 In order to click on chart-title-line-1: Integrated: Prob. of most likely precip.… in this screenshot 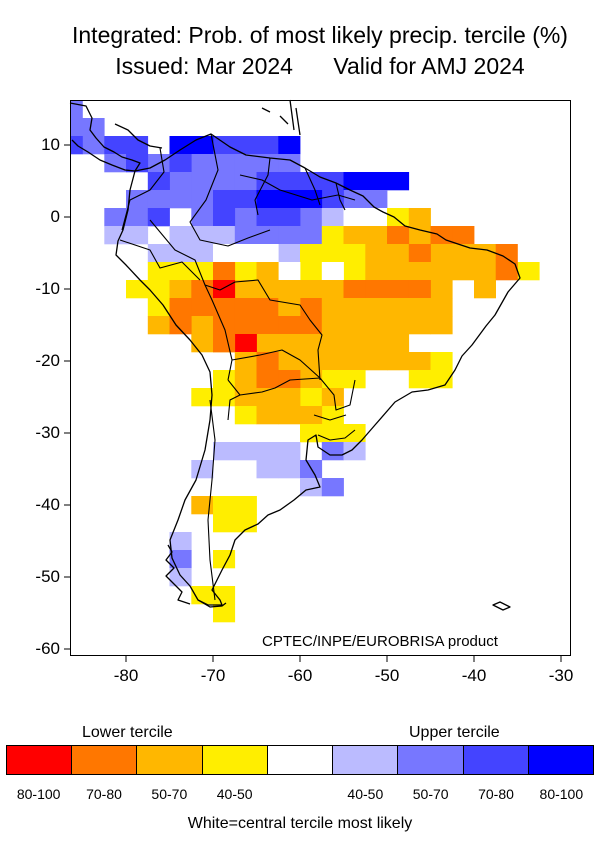, I will do `click(320, 35)`.